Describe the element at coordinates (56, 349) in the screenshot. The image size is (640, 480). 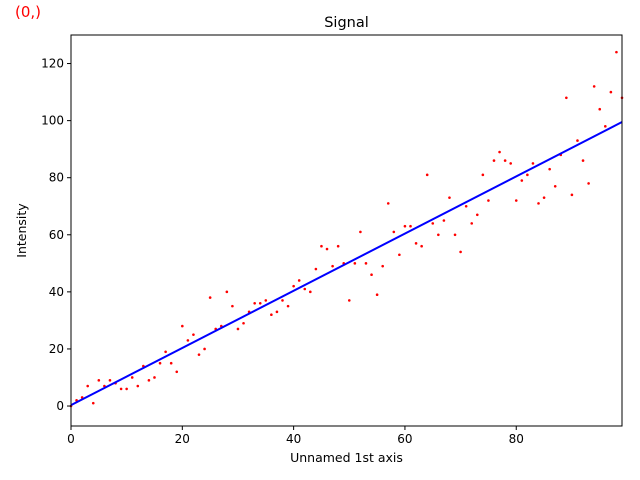
I see `y-tick-label: 20` at that location.